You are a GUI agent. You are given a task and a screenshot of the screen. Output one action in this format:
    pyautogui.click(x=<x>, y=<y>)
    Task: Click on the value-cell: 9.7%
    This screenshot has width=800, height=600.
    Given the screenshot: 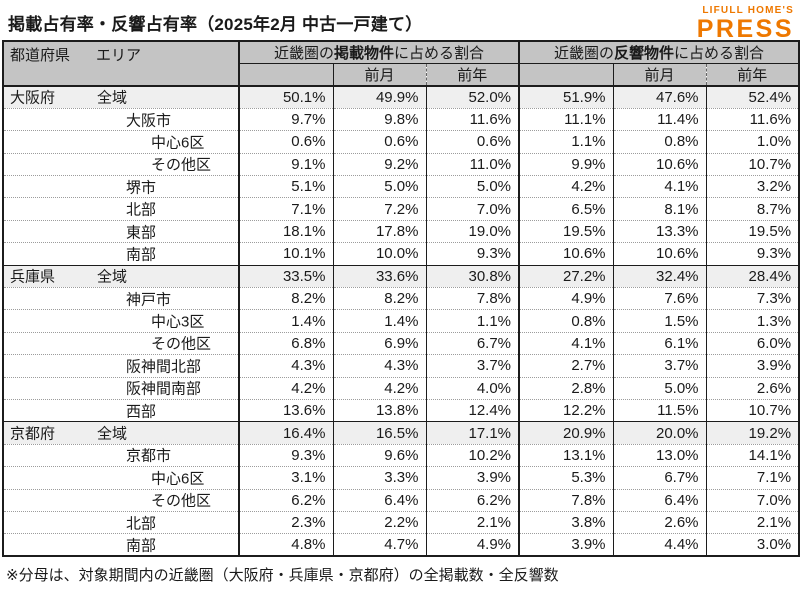 What is the action you would take?
    pyautogui.click(x=285, y=119)
    